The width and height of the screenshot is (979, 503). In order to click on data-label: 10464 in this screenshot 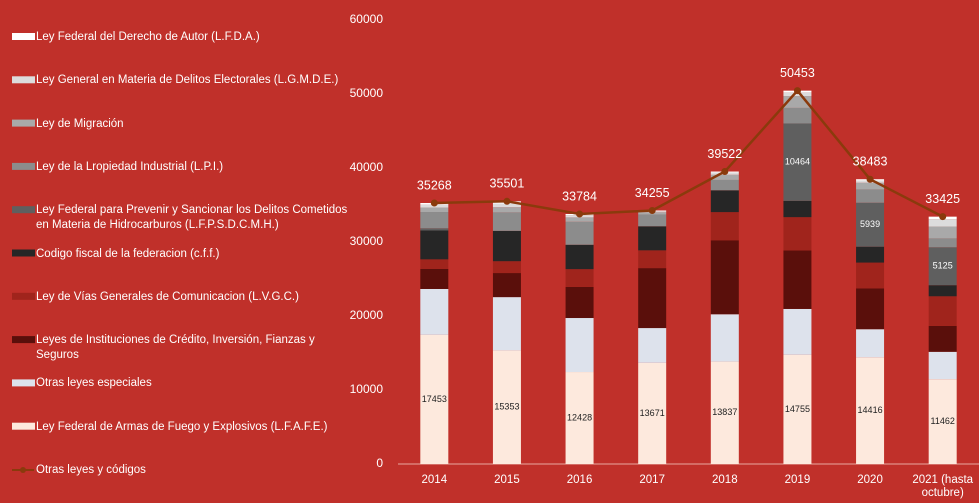, I will do `click(797, 162)`.